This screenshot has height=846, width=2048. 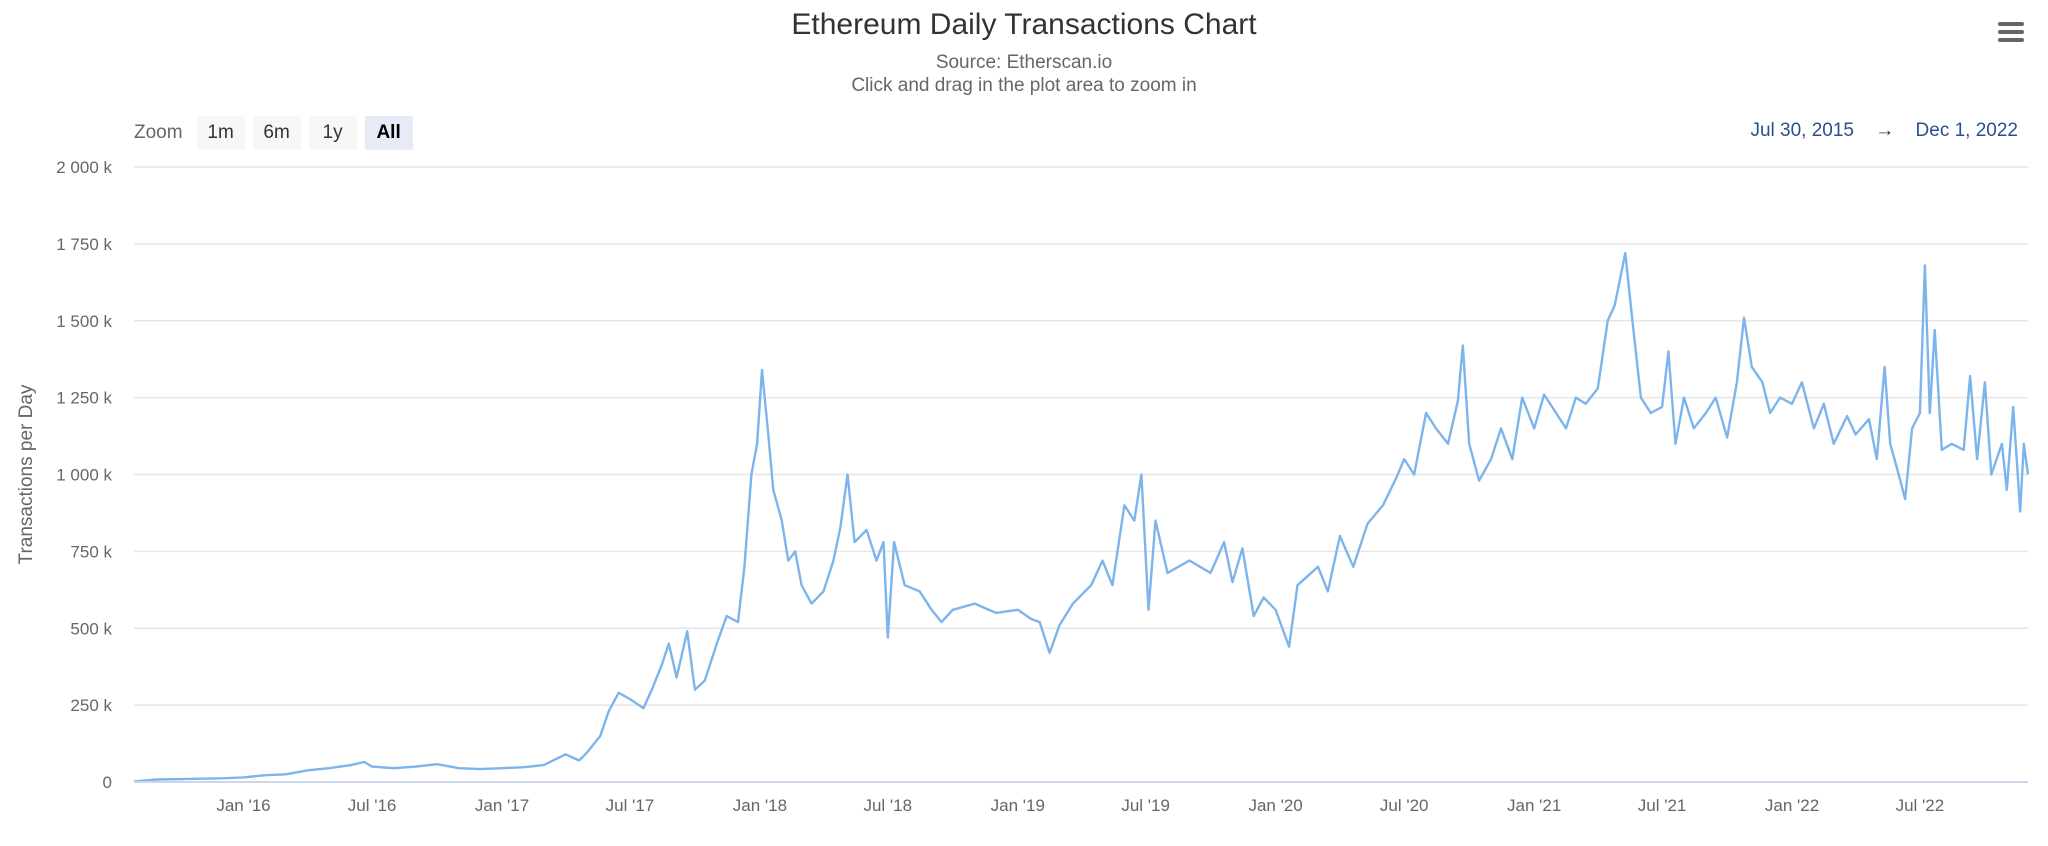 I want to click on x-tick-label: Jan '16, so click(x=243, y=805).